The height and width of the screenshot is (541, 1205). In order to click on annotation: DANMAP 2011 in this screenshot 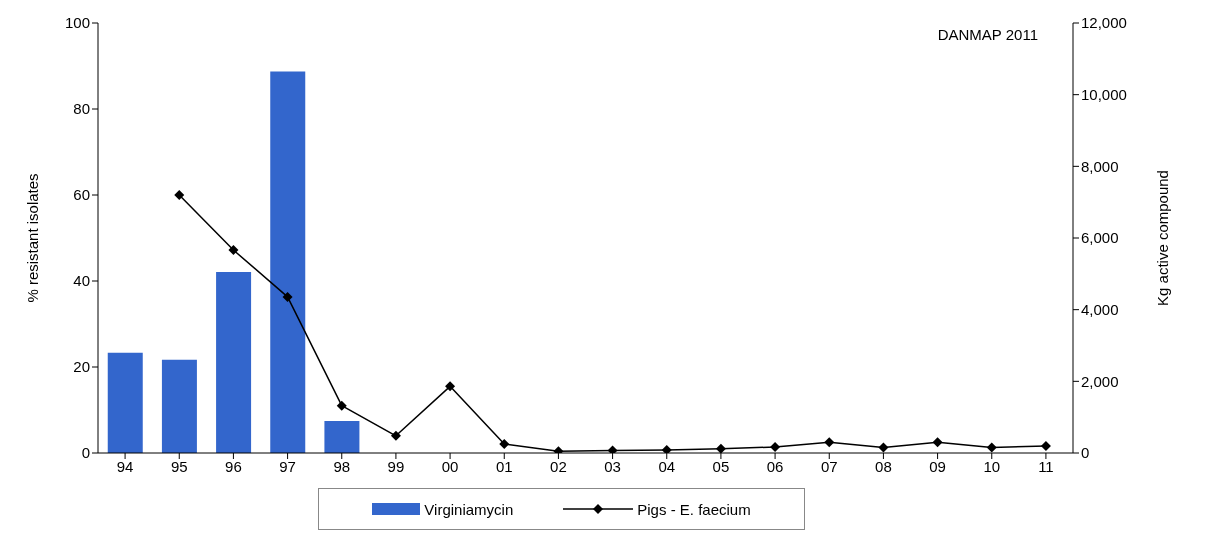, I will do `click(987, 34)`.